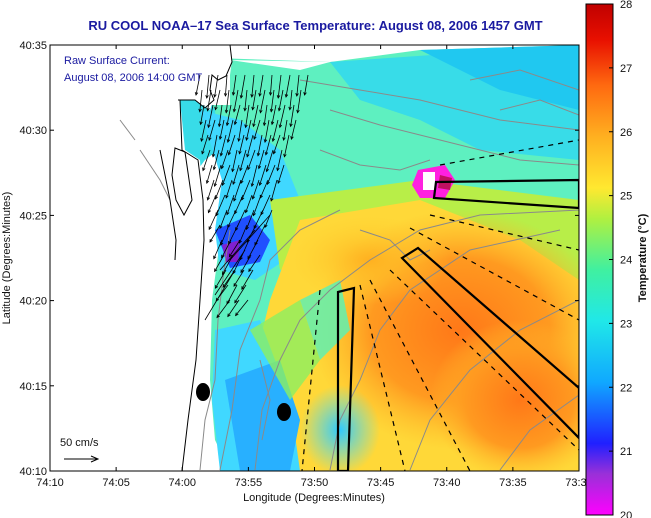 Image resolution: width=651 pixels, height=518 pixels. What do you see at coordinates (33, 302) in the screenshot?
I see `y-tick-label: 40:20` at bounding box center [33, 302].